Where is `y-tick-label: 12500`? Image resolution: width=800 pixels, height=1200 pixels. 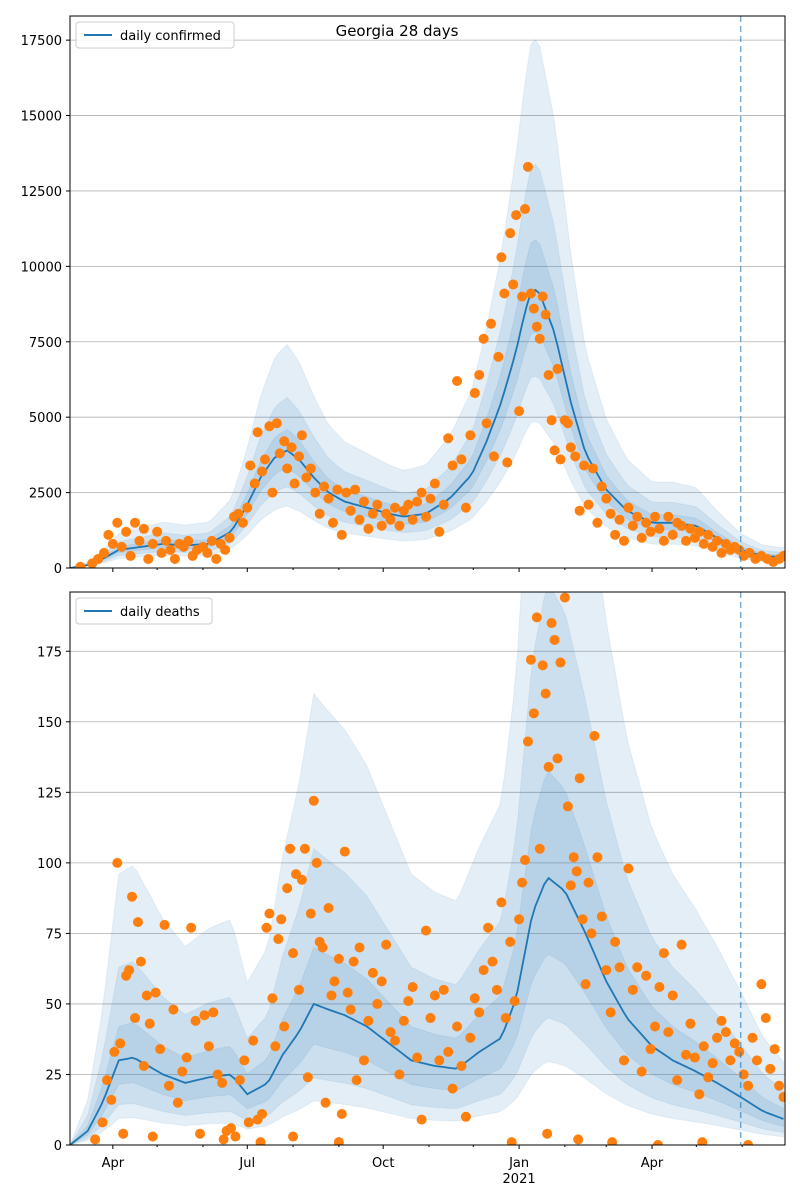 y-tick-label: 12500 is located at coordinates (41, 192).